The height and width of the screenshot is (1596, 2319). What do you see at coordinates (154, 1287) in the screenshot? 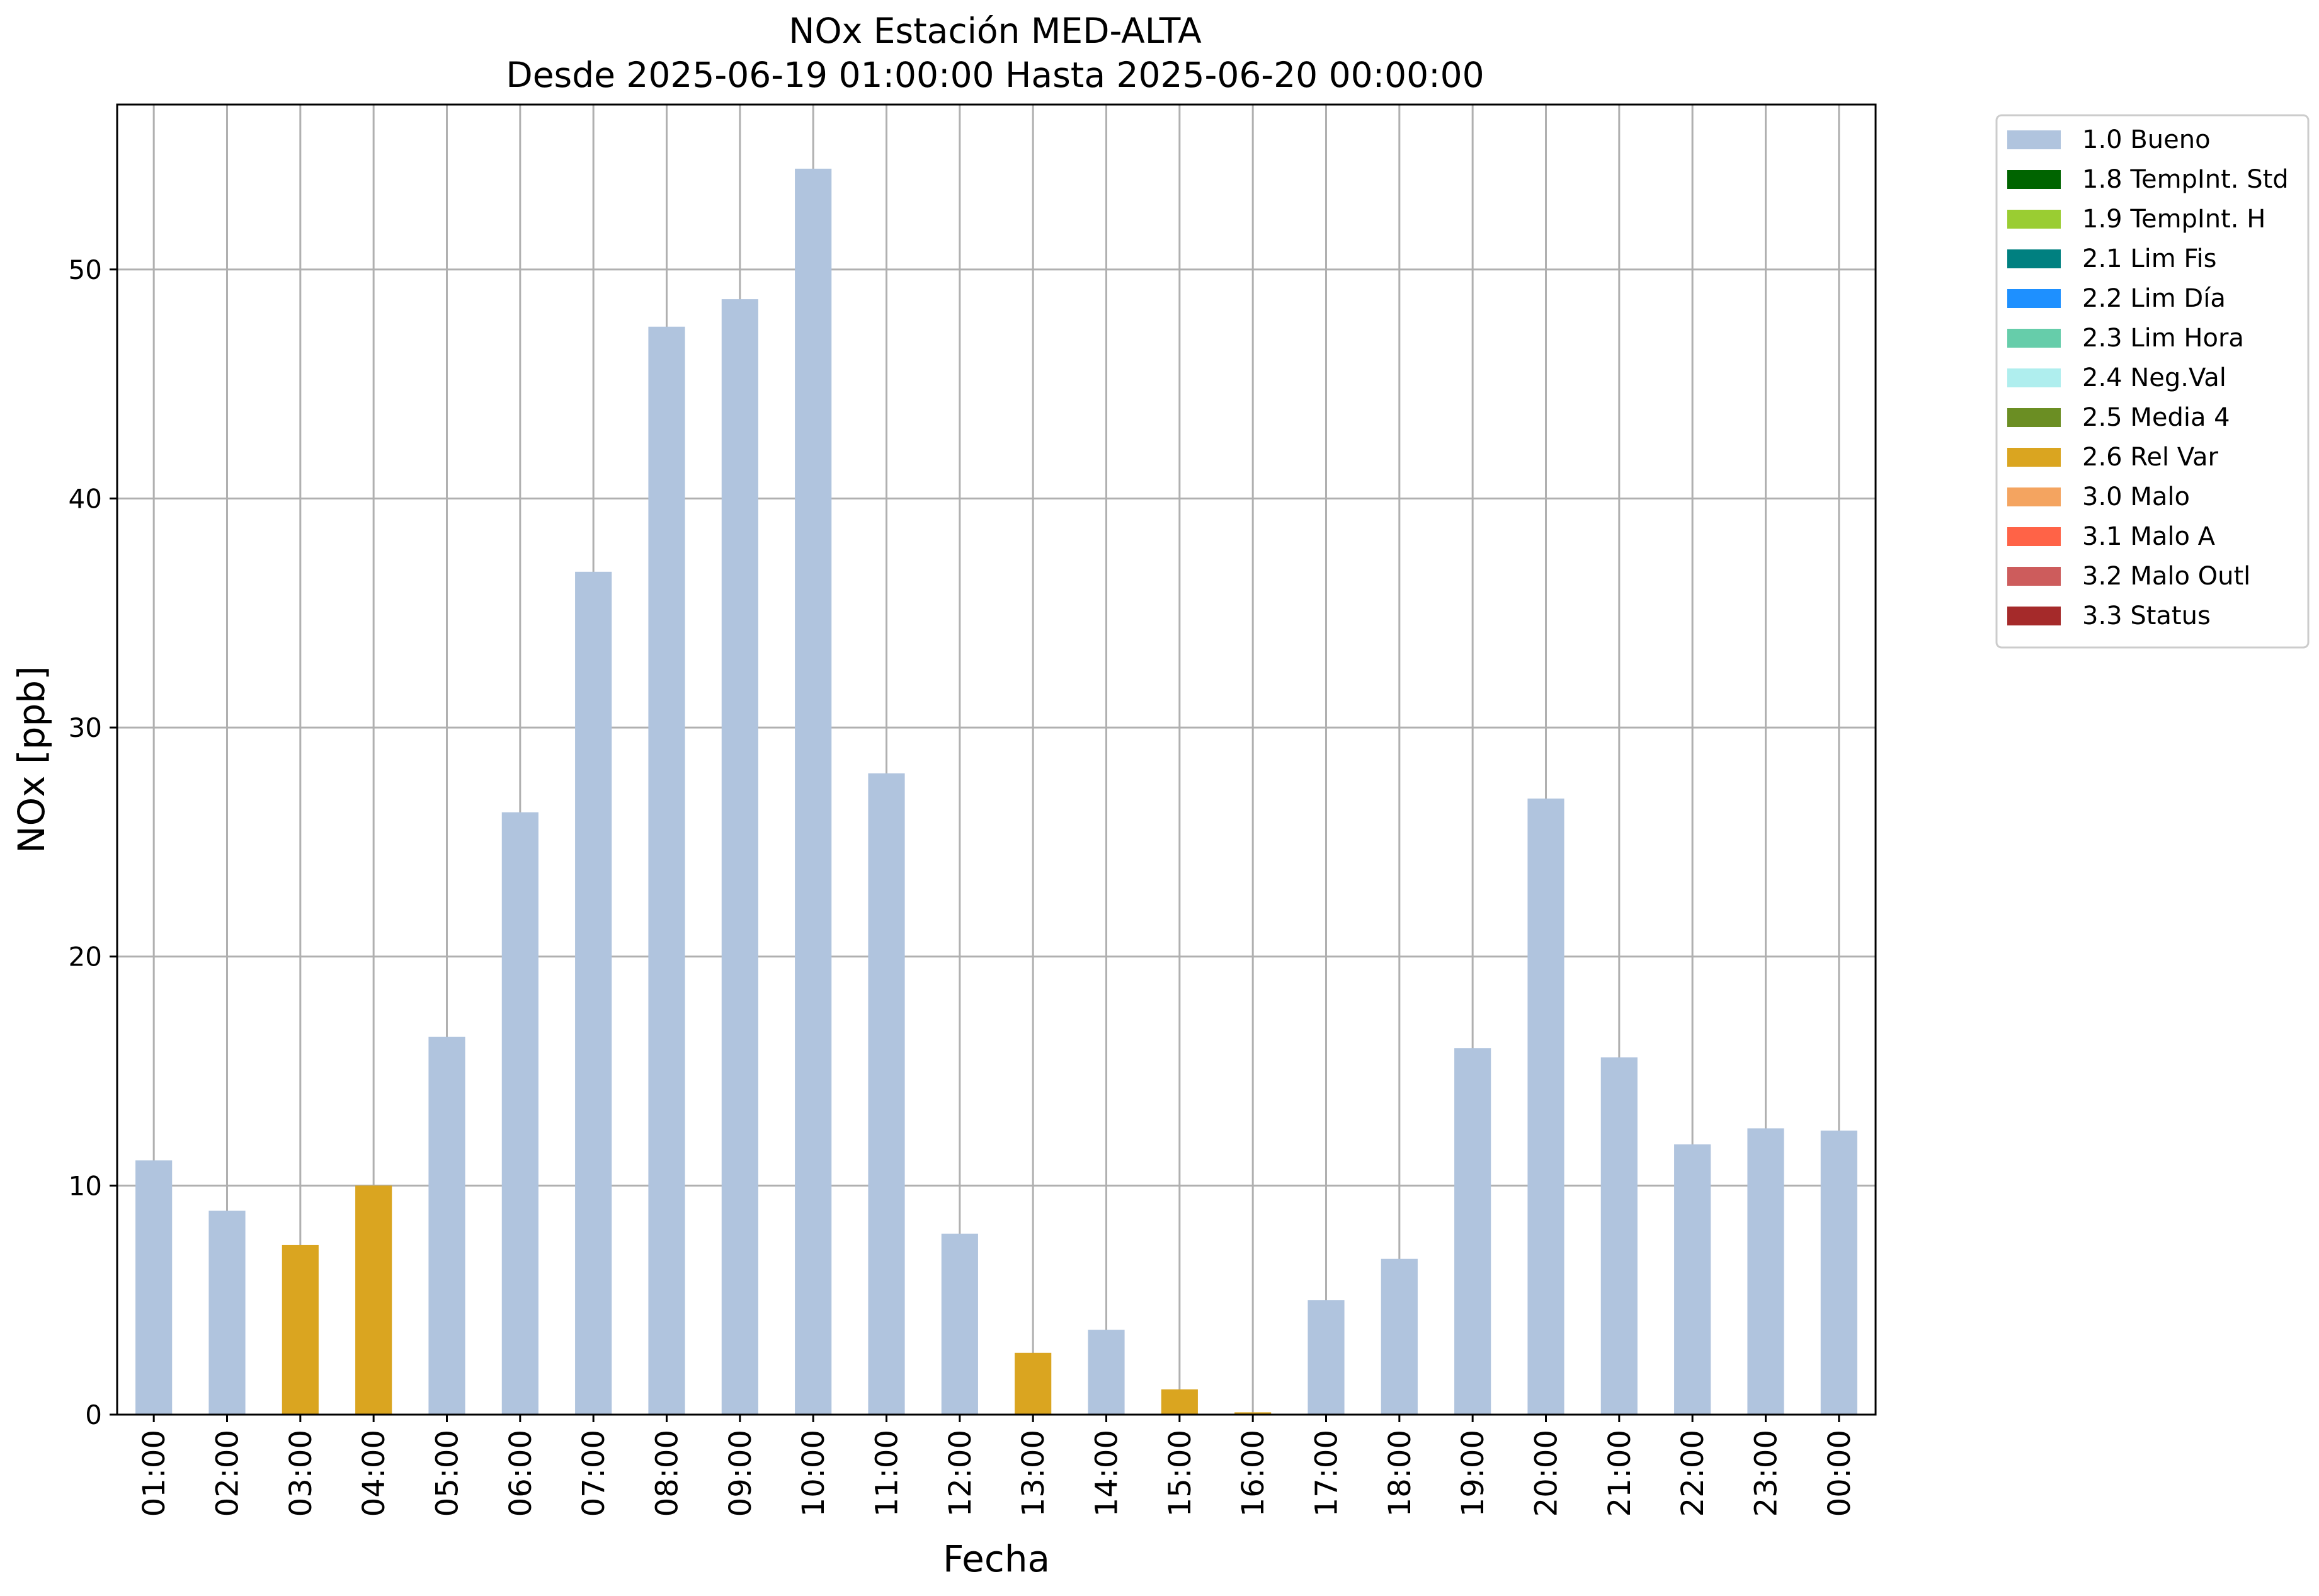
I see `bar-01:00` at bounding box center [154, 1287].